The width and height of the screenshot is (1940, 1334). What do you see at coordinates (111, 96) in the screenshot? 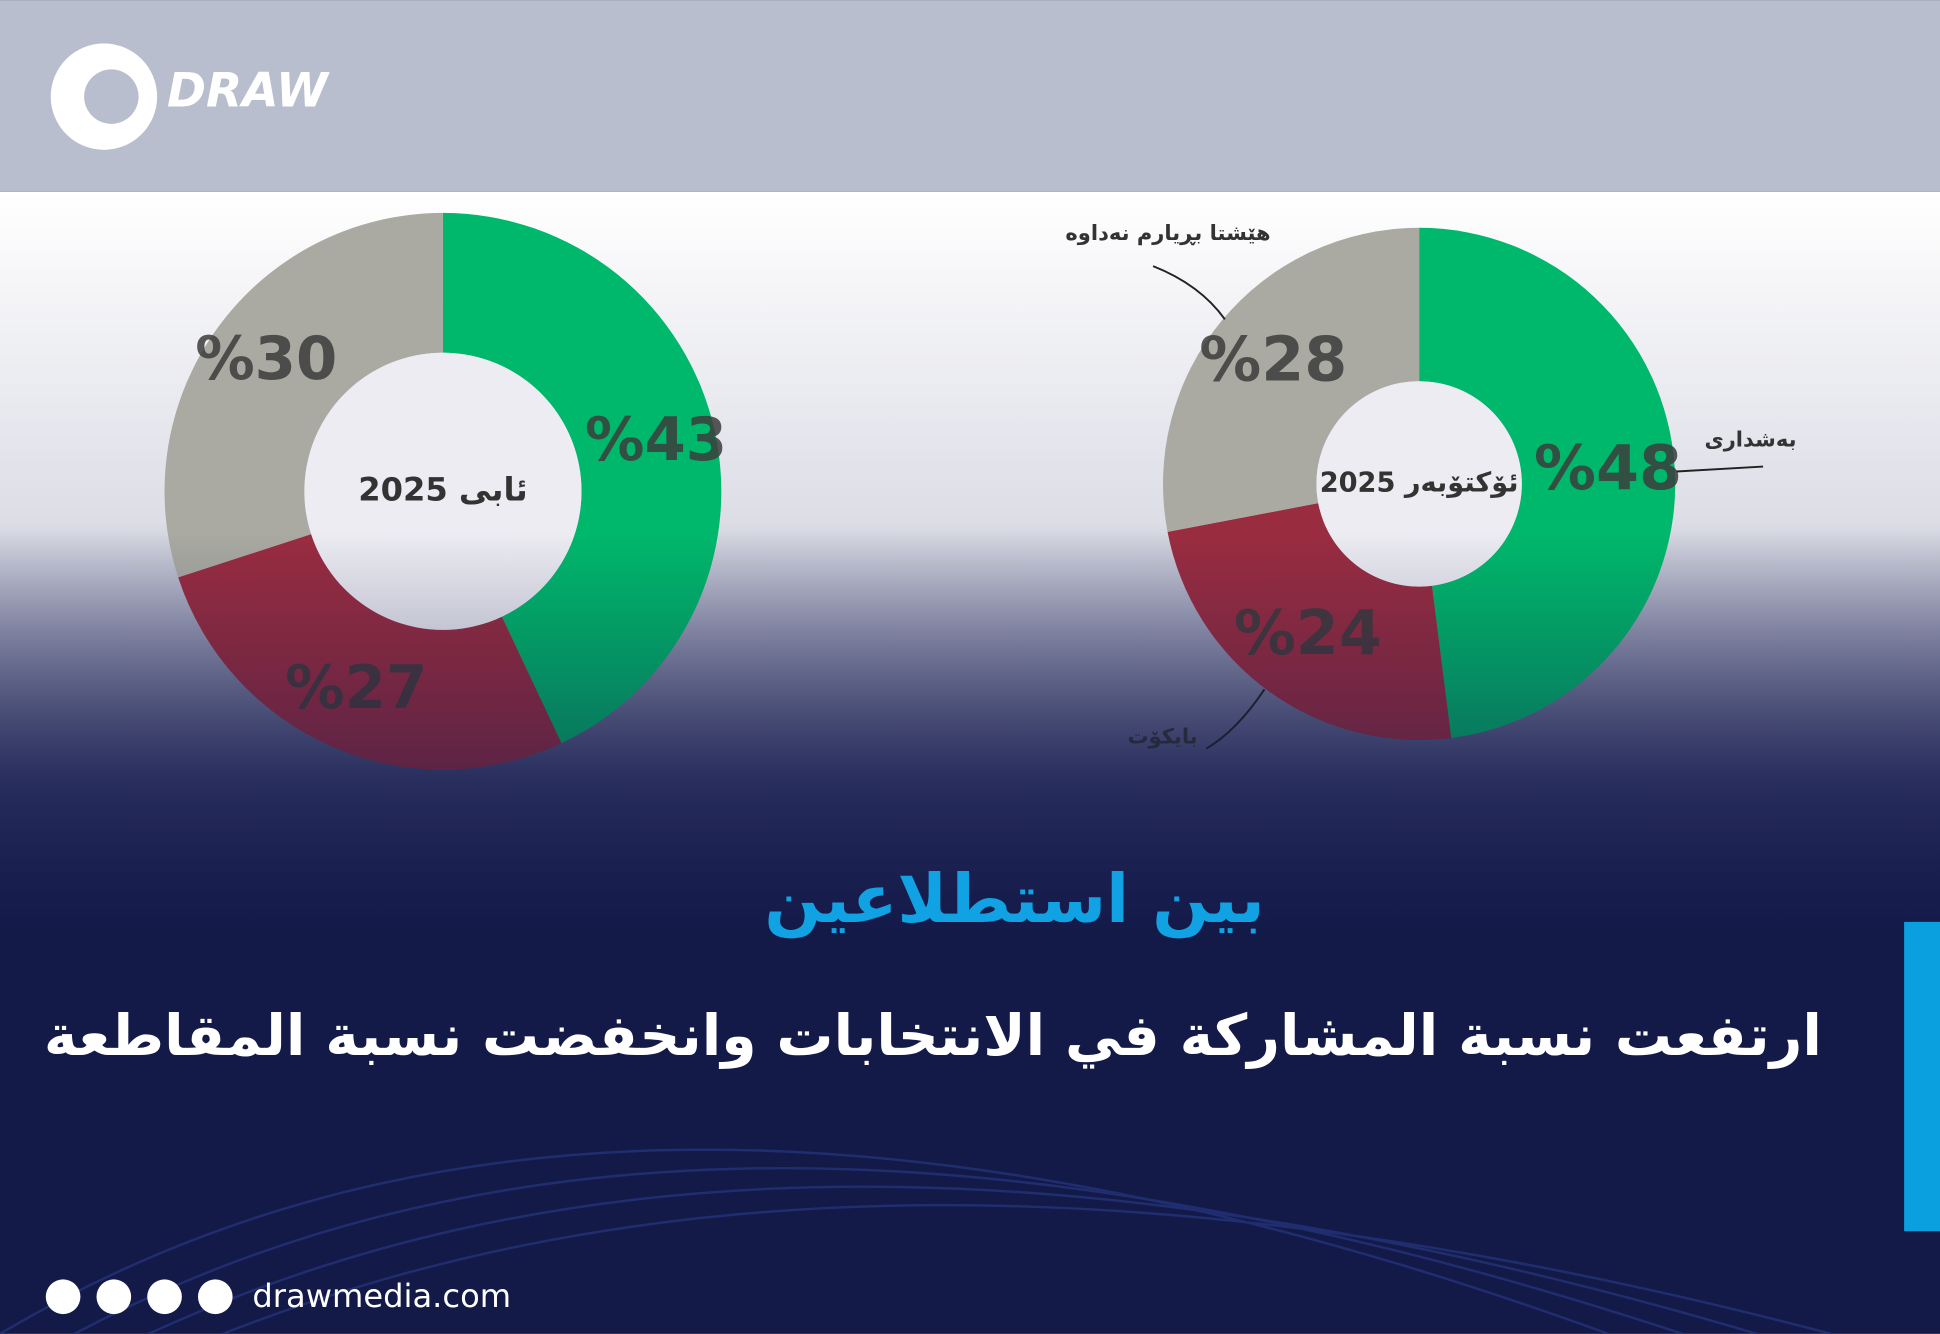
I see `logo-mark-inner` at bounding box center [111, 96].